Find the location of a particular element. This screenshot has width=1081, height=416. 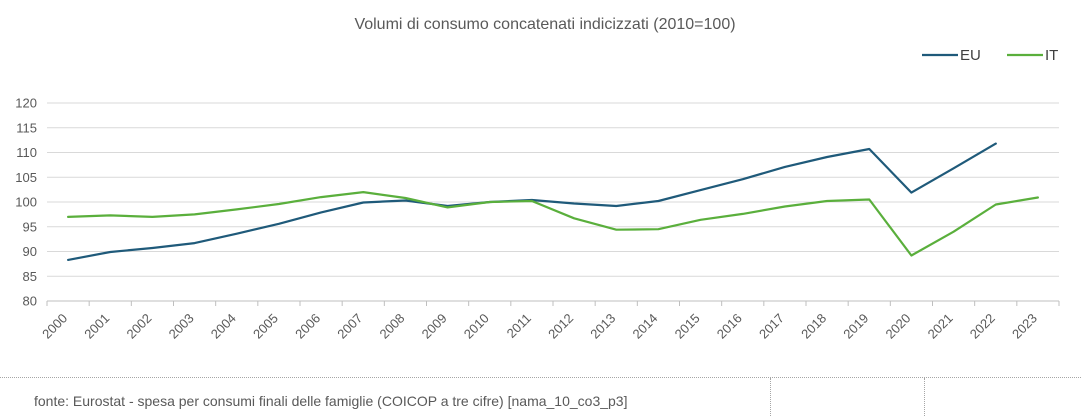

legend-item-it: IT is located at coordinates (1032, 55).